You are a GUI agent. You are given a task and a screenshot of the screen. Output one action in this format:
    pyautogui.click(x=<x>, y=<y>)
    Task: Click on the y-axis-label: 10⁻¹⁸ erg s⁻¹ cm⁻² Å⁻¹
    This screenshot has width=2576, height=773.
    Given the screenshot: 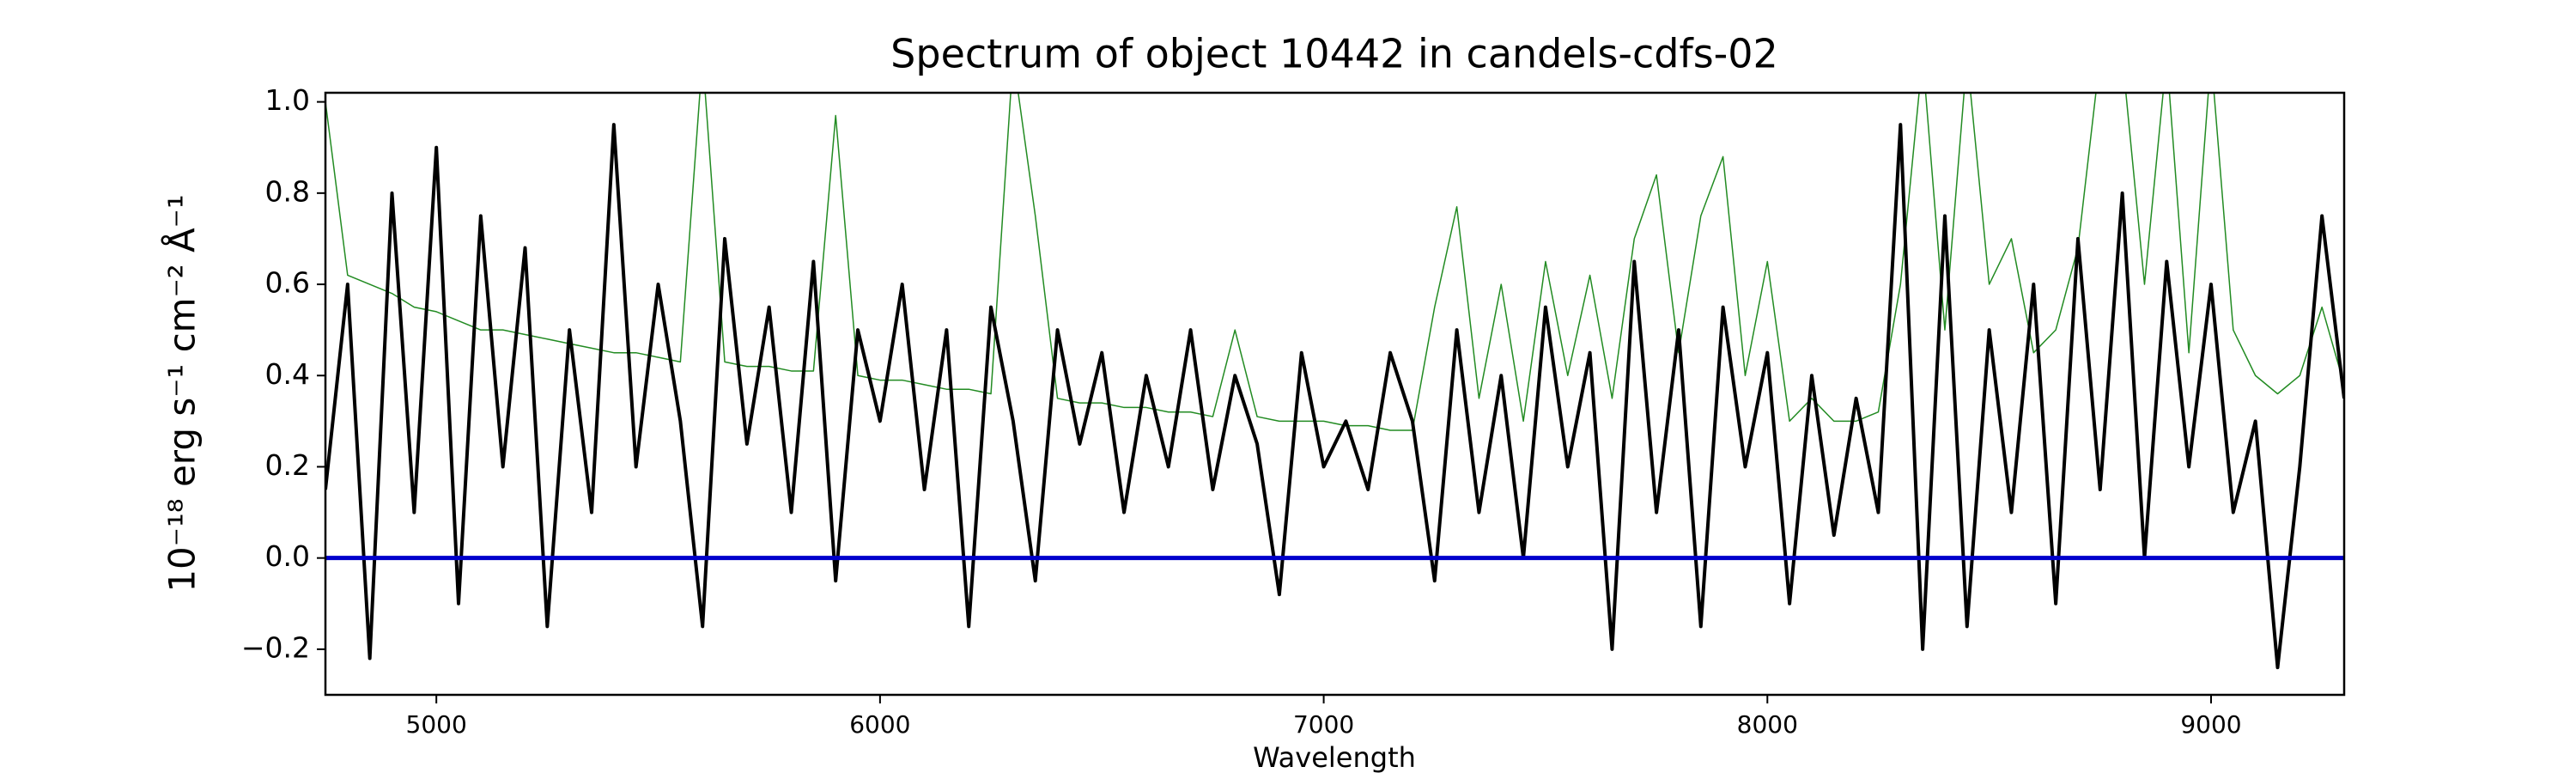 What is the action you would take?
    pyautogui.click(x=182, y=393)
    